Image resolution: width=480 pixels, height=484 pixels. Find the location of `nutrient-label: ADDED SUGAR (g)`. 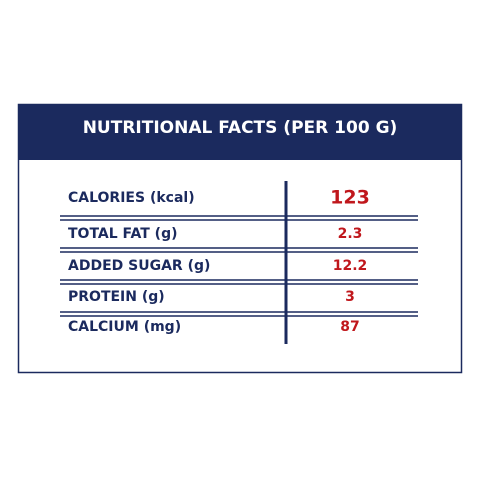

nutrient-label: ADDED SUGAR (g) is located at coordinates (139, 266).